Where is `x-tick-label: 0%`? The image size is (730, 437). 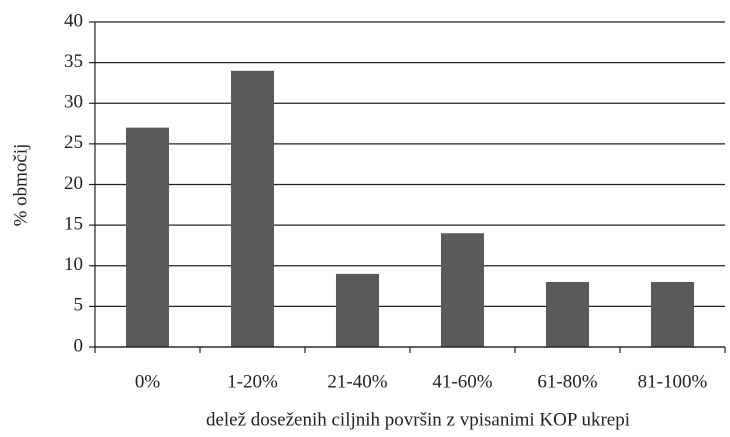
x-tick-label: 0% is located at coordinates (148, 381).